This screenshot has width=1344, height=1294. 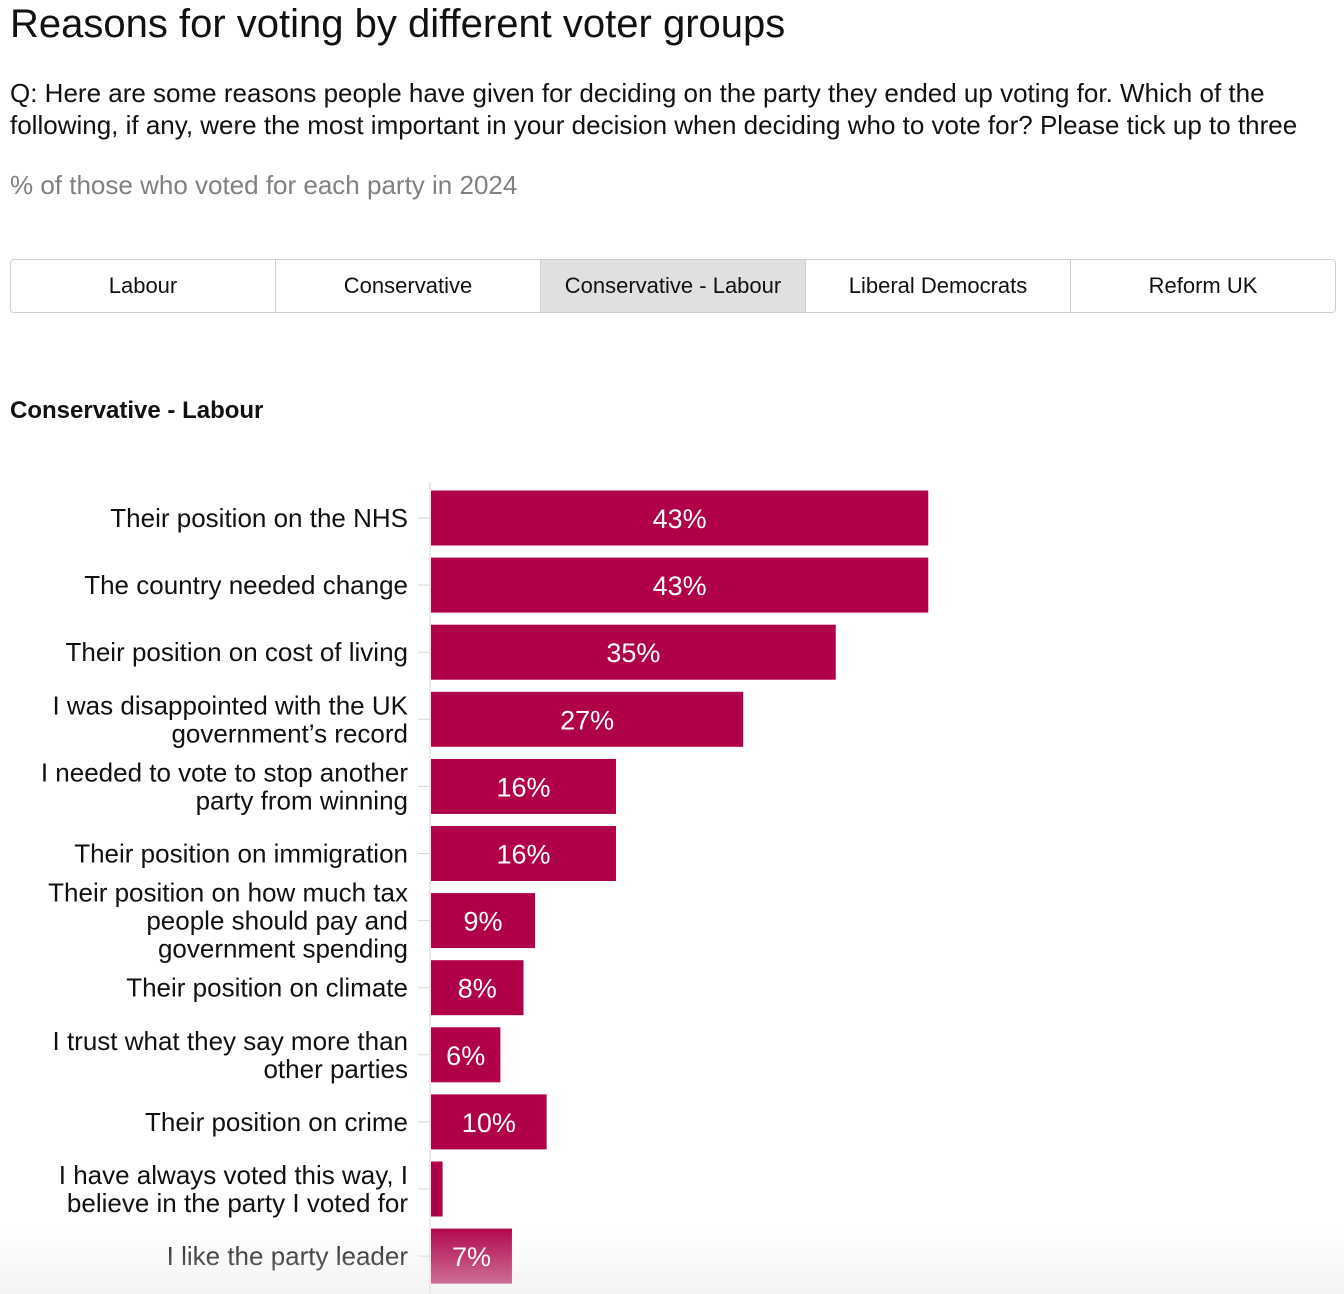 I want to click on bar-value-label: 27%, so click(x=587, y=720).